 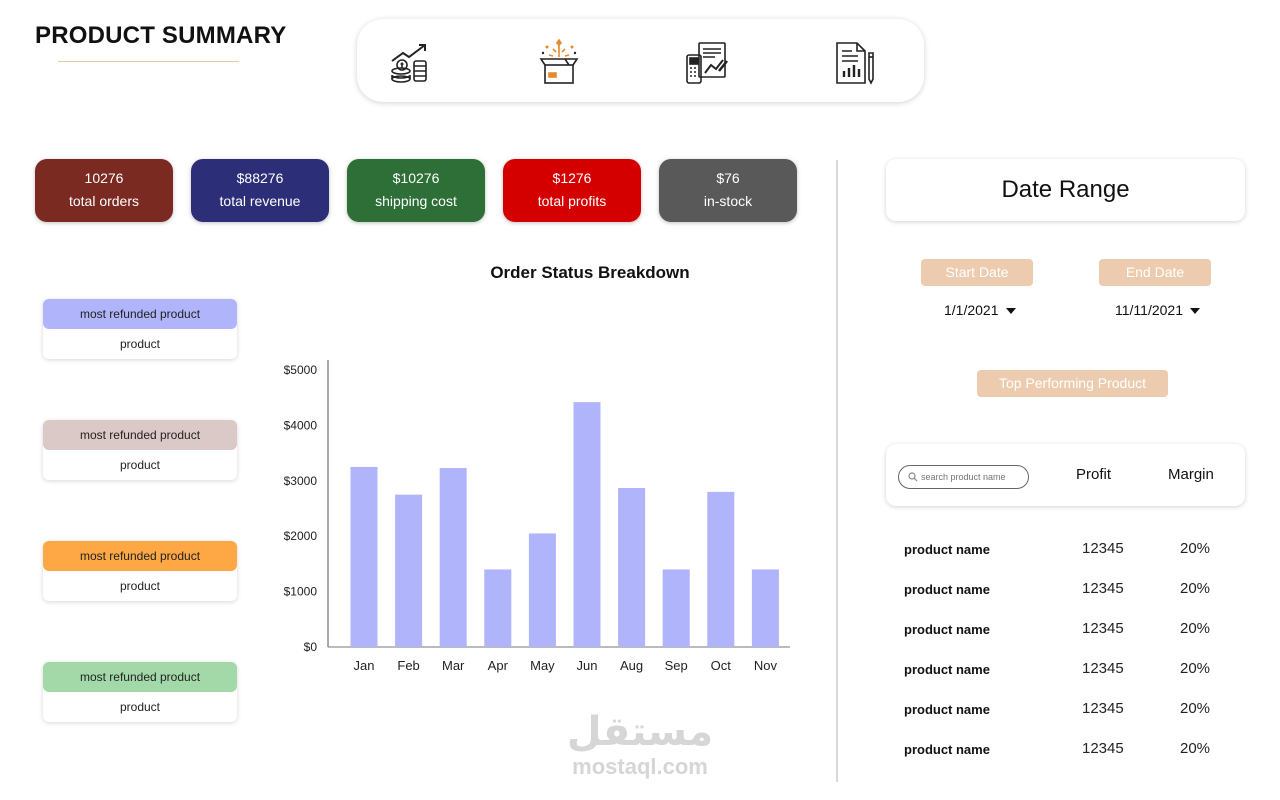 I want to click on vertical-divider, so click(x=837, y=471).